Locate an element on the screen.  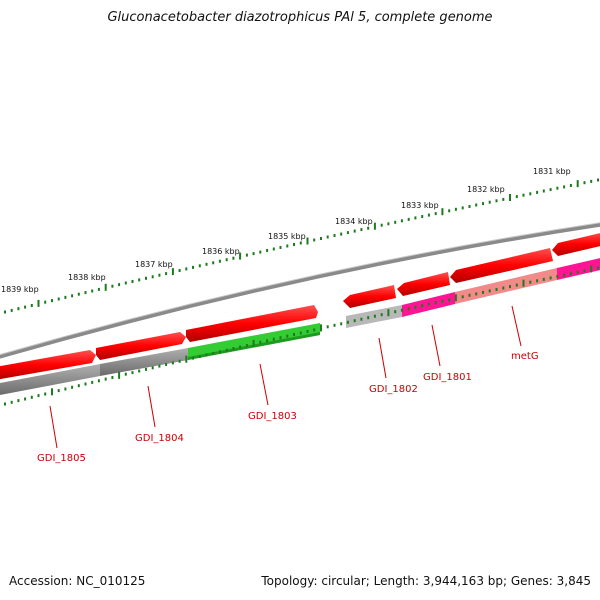
kbp-label-1834: 1834 kbp is located at coordinates (354, 221).